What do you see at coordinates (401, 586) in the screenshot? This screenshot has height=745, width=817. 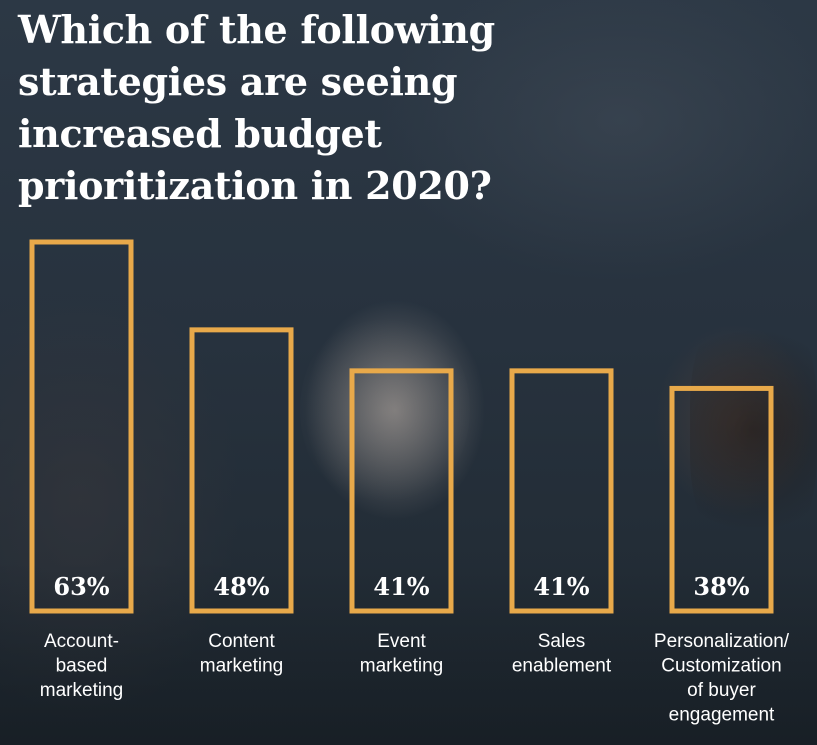 I see `value-label-3: 41%` at bounding box center [401, 586].